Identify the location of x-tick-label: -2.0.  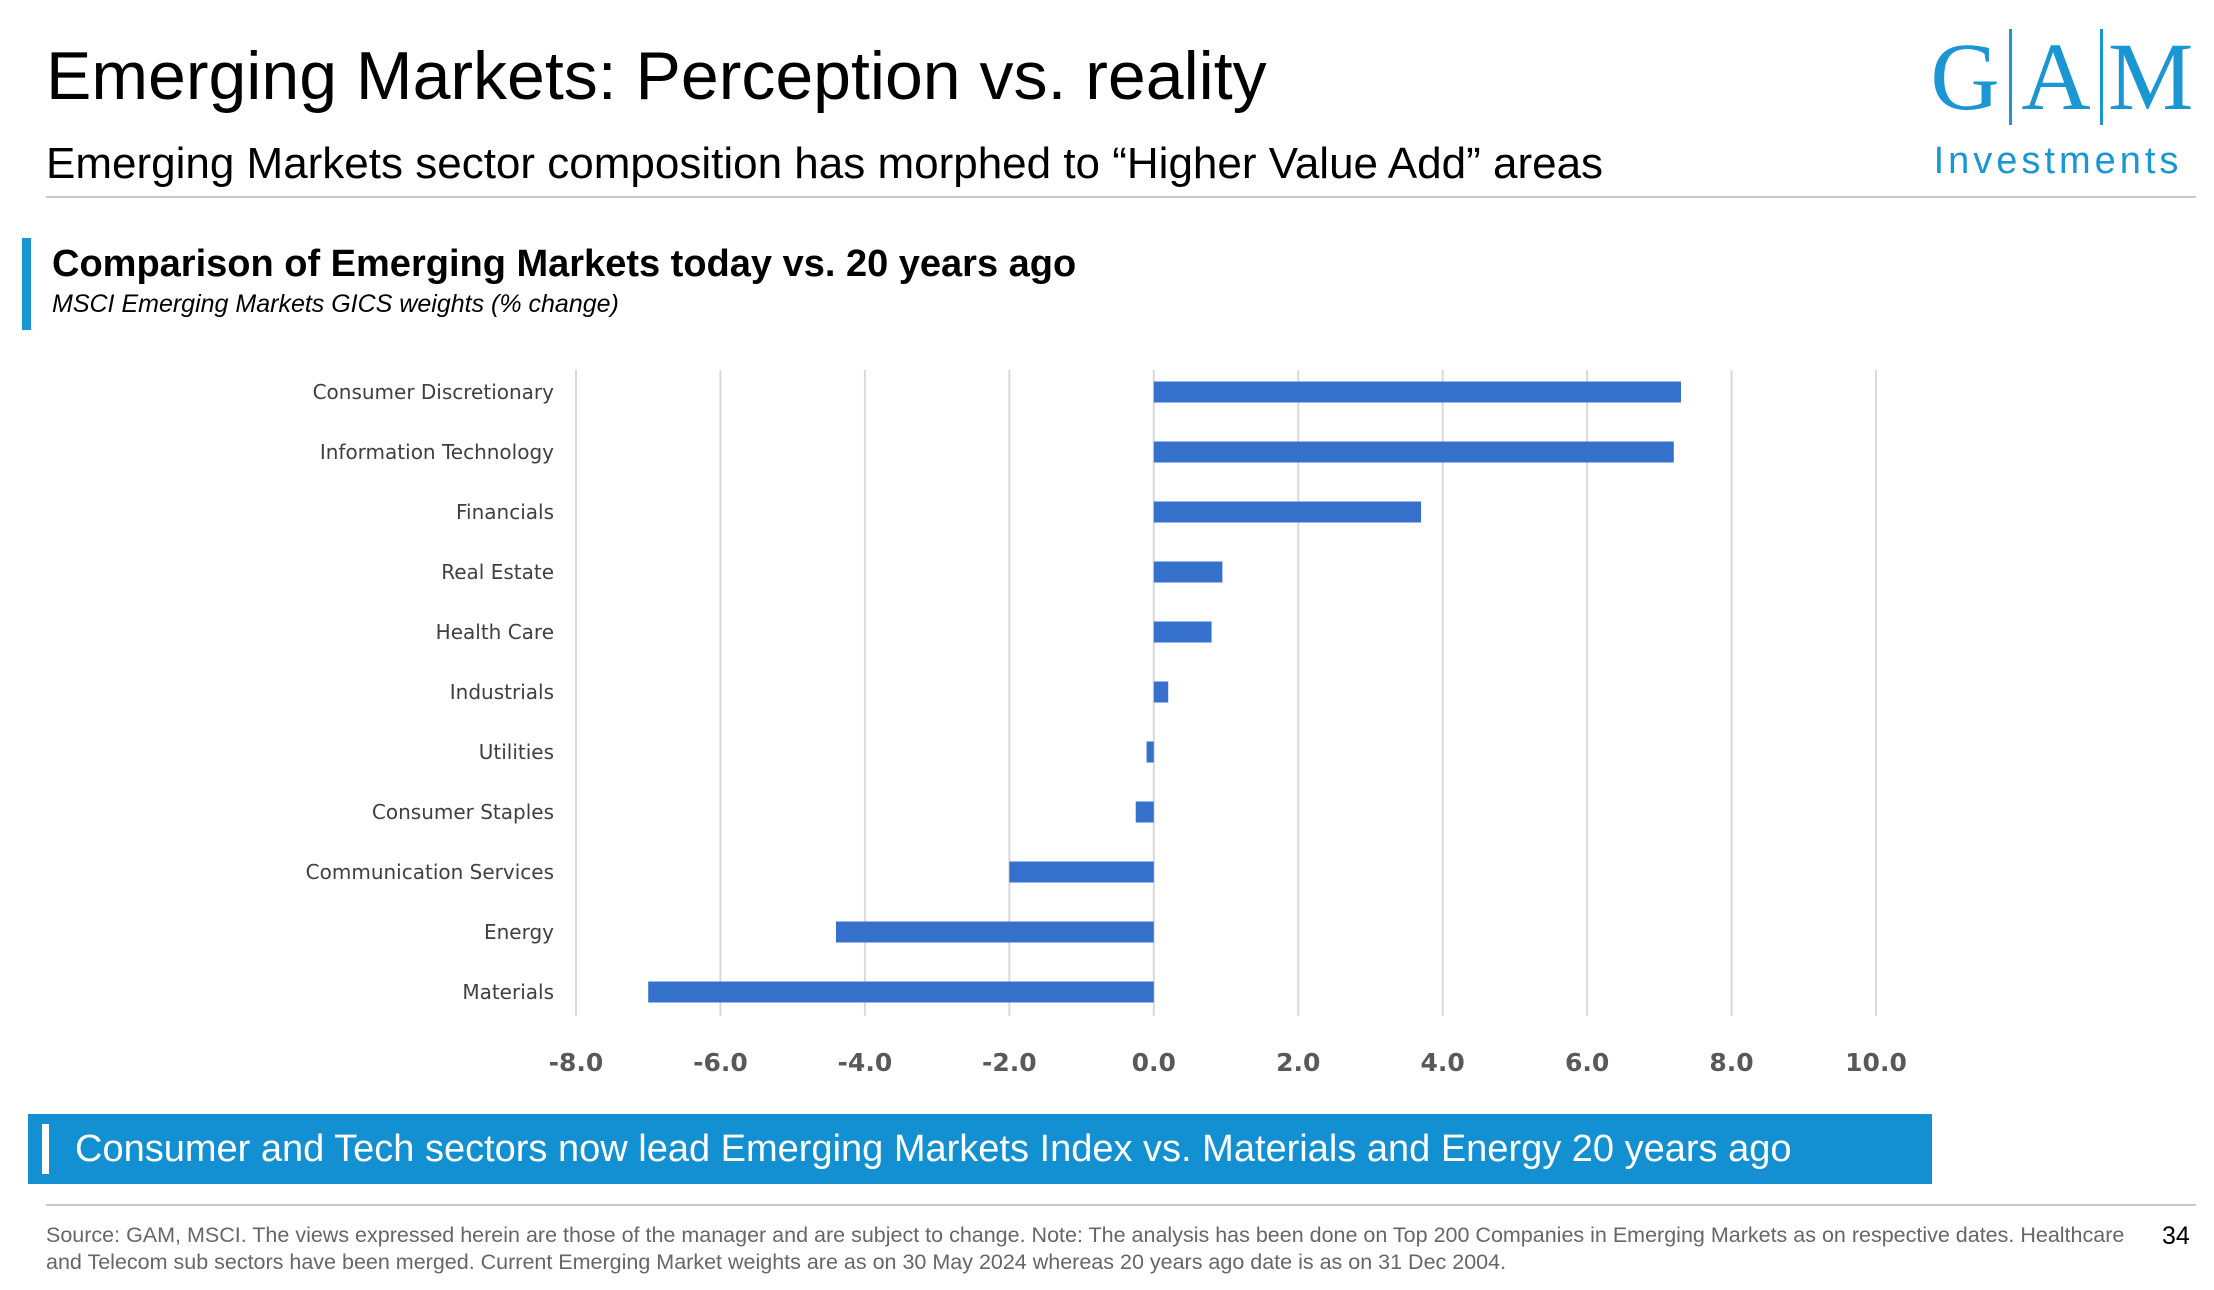
(1009, 1062).